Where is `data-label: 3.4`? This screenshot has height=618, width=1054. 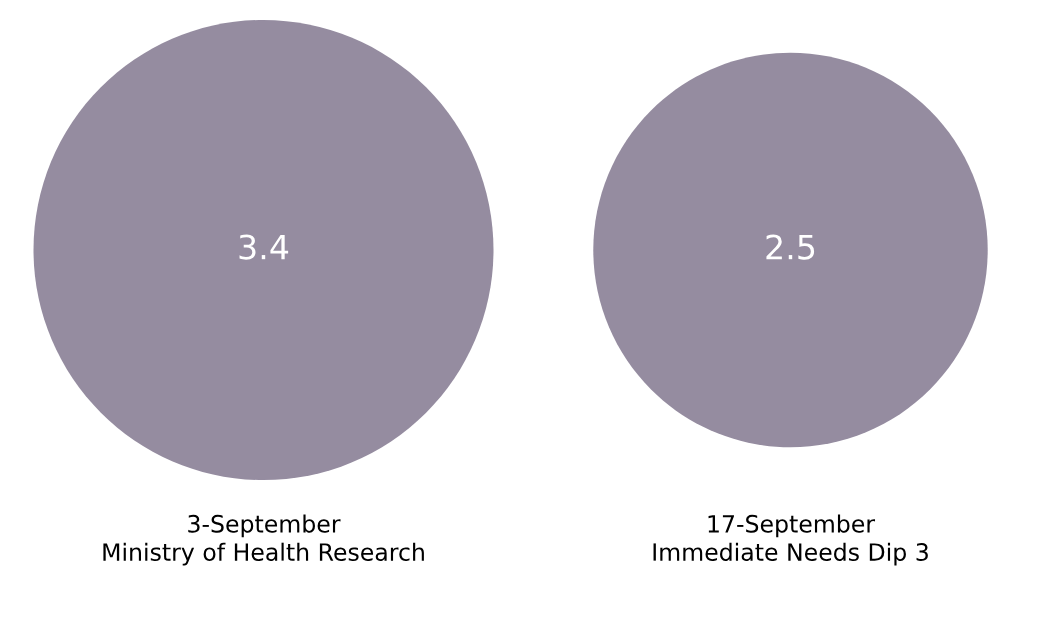 data-label: 3.4 is located at coordinates (264, 247).